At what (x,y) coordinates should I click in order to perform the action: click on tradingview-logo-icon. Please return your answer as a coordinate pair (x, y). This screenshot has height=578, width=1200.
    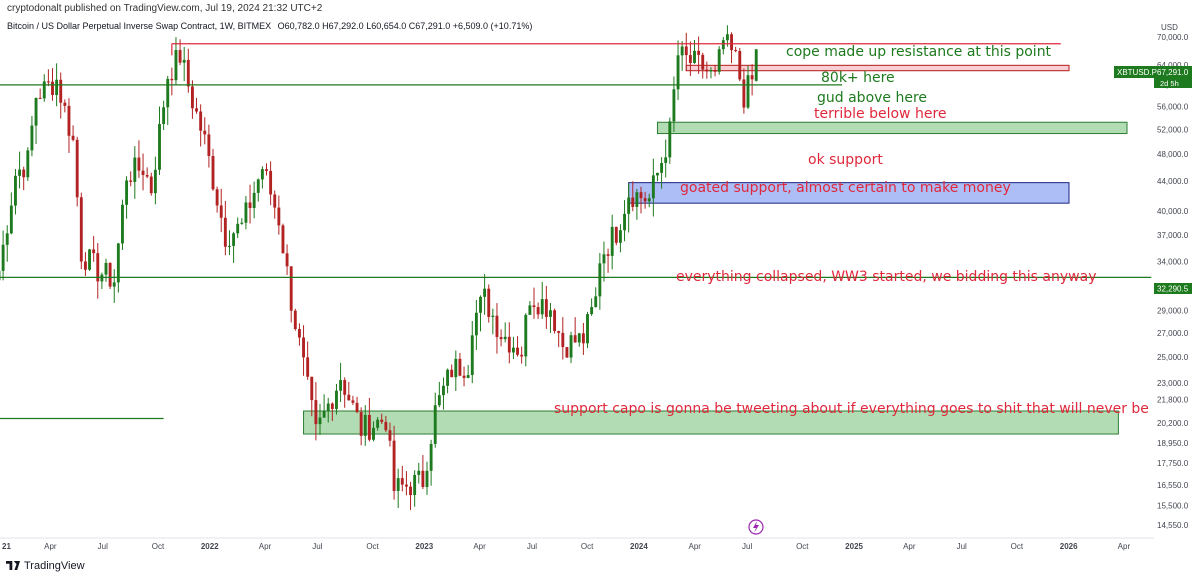
    Looking at the image, I should click on (13, 565).